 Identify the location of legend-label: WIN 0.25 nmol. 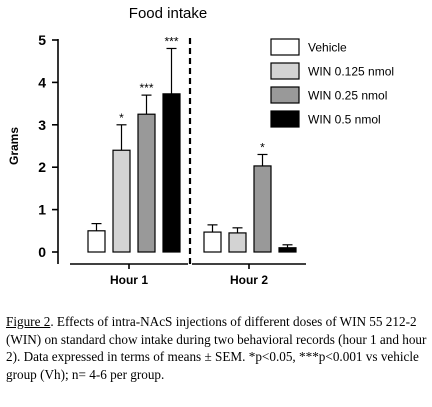
(347, 96).